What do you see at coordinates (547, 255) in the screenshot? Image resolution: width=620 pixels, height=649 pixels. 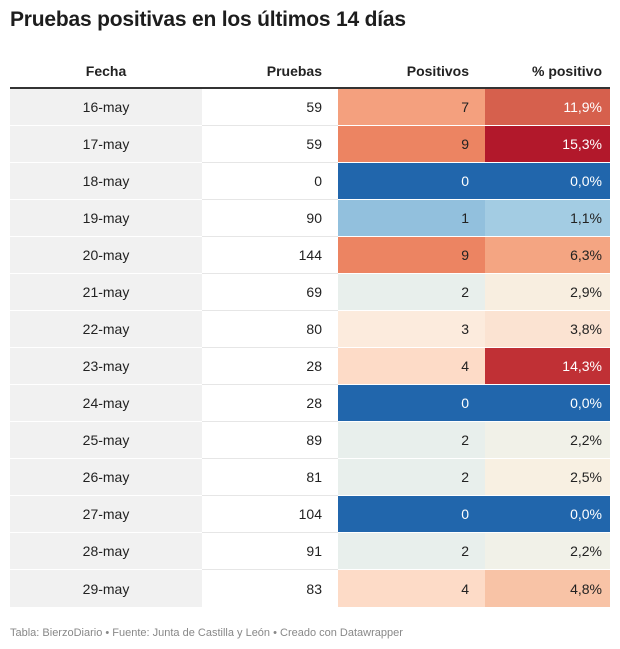 I see `cell-pct-positivo: 6,3%` at bounding box center [547, 255].